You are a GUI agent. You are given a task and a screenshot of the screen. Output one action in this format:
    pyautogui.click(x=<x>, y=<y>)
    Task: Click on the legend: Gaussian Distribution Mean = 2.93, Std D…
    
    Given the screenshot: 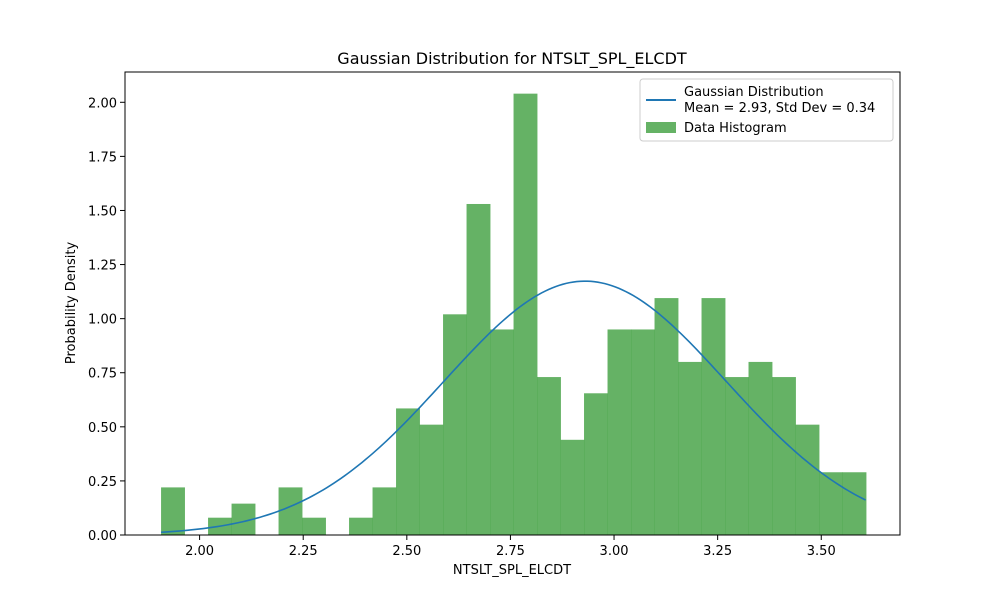 What is the action you would take?
    pyautogui.click(x=766, y=110)
    